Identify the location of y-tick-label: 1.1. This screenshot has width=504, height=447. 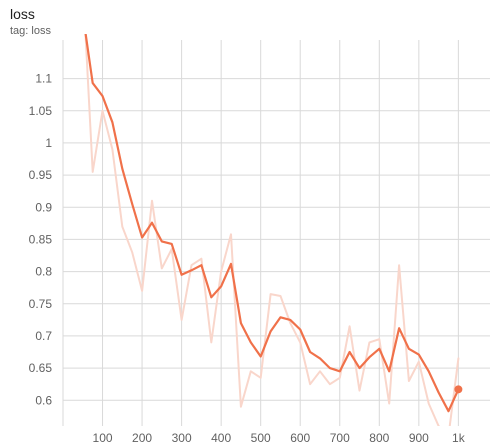
(43, 79).